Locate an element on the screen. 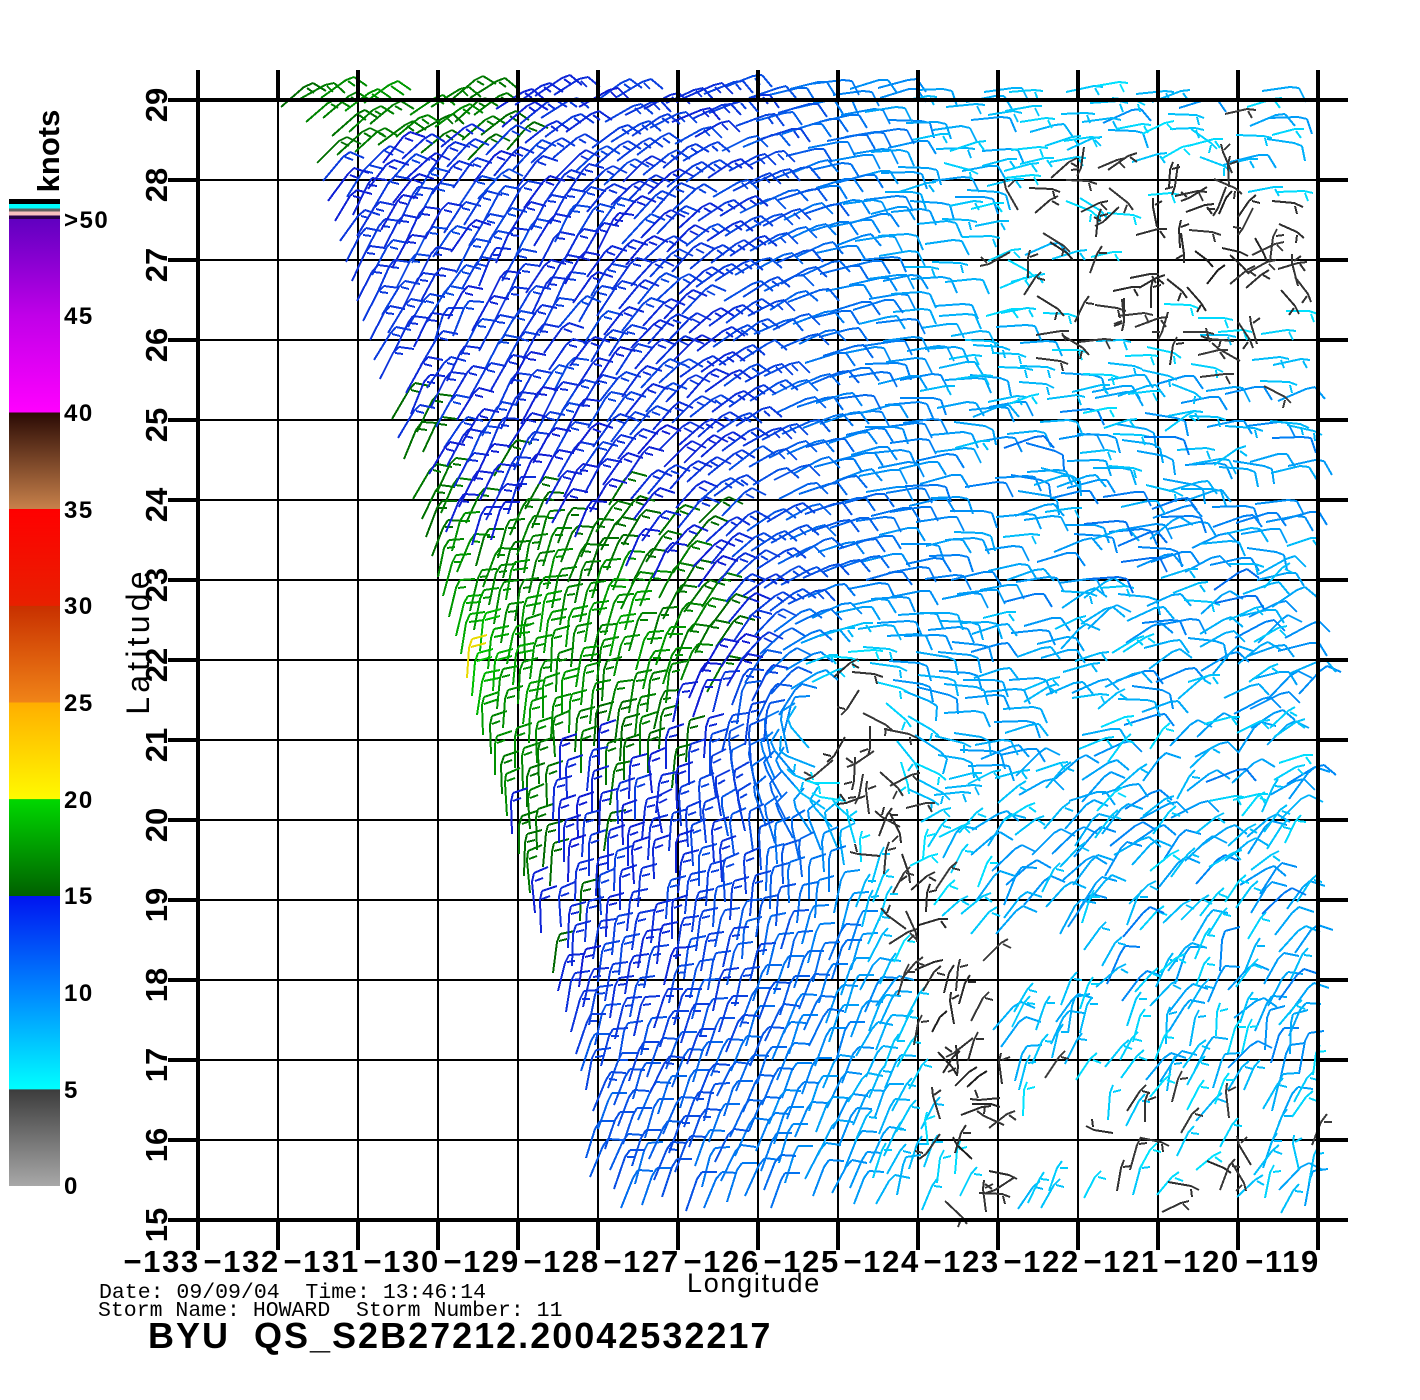 The height and width of the screenshot is (1400, 1420). svg-text: −121 is located at coordinates (1121, 1261).